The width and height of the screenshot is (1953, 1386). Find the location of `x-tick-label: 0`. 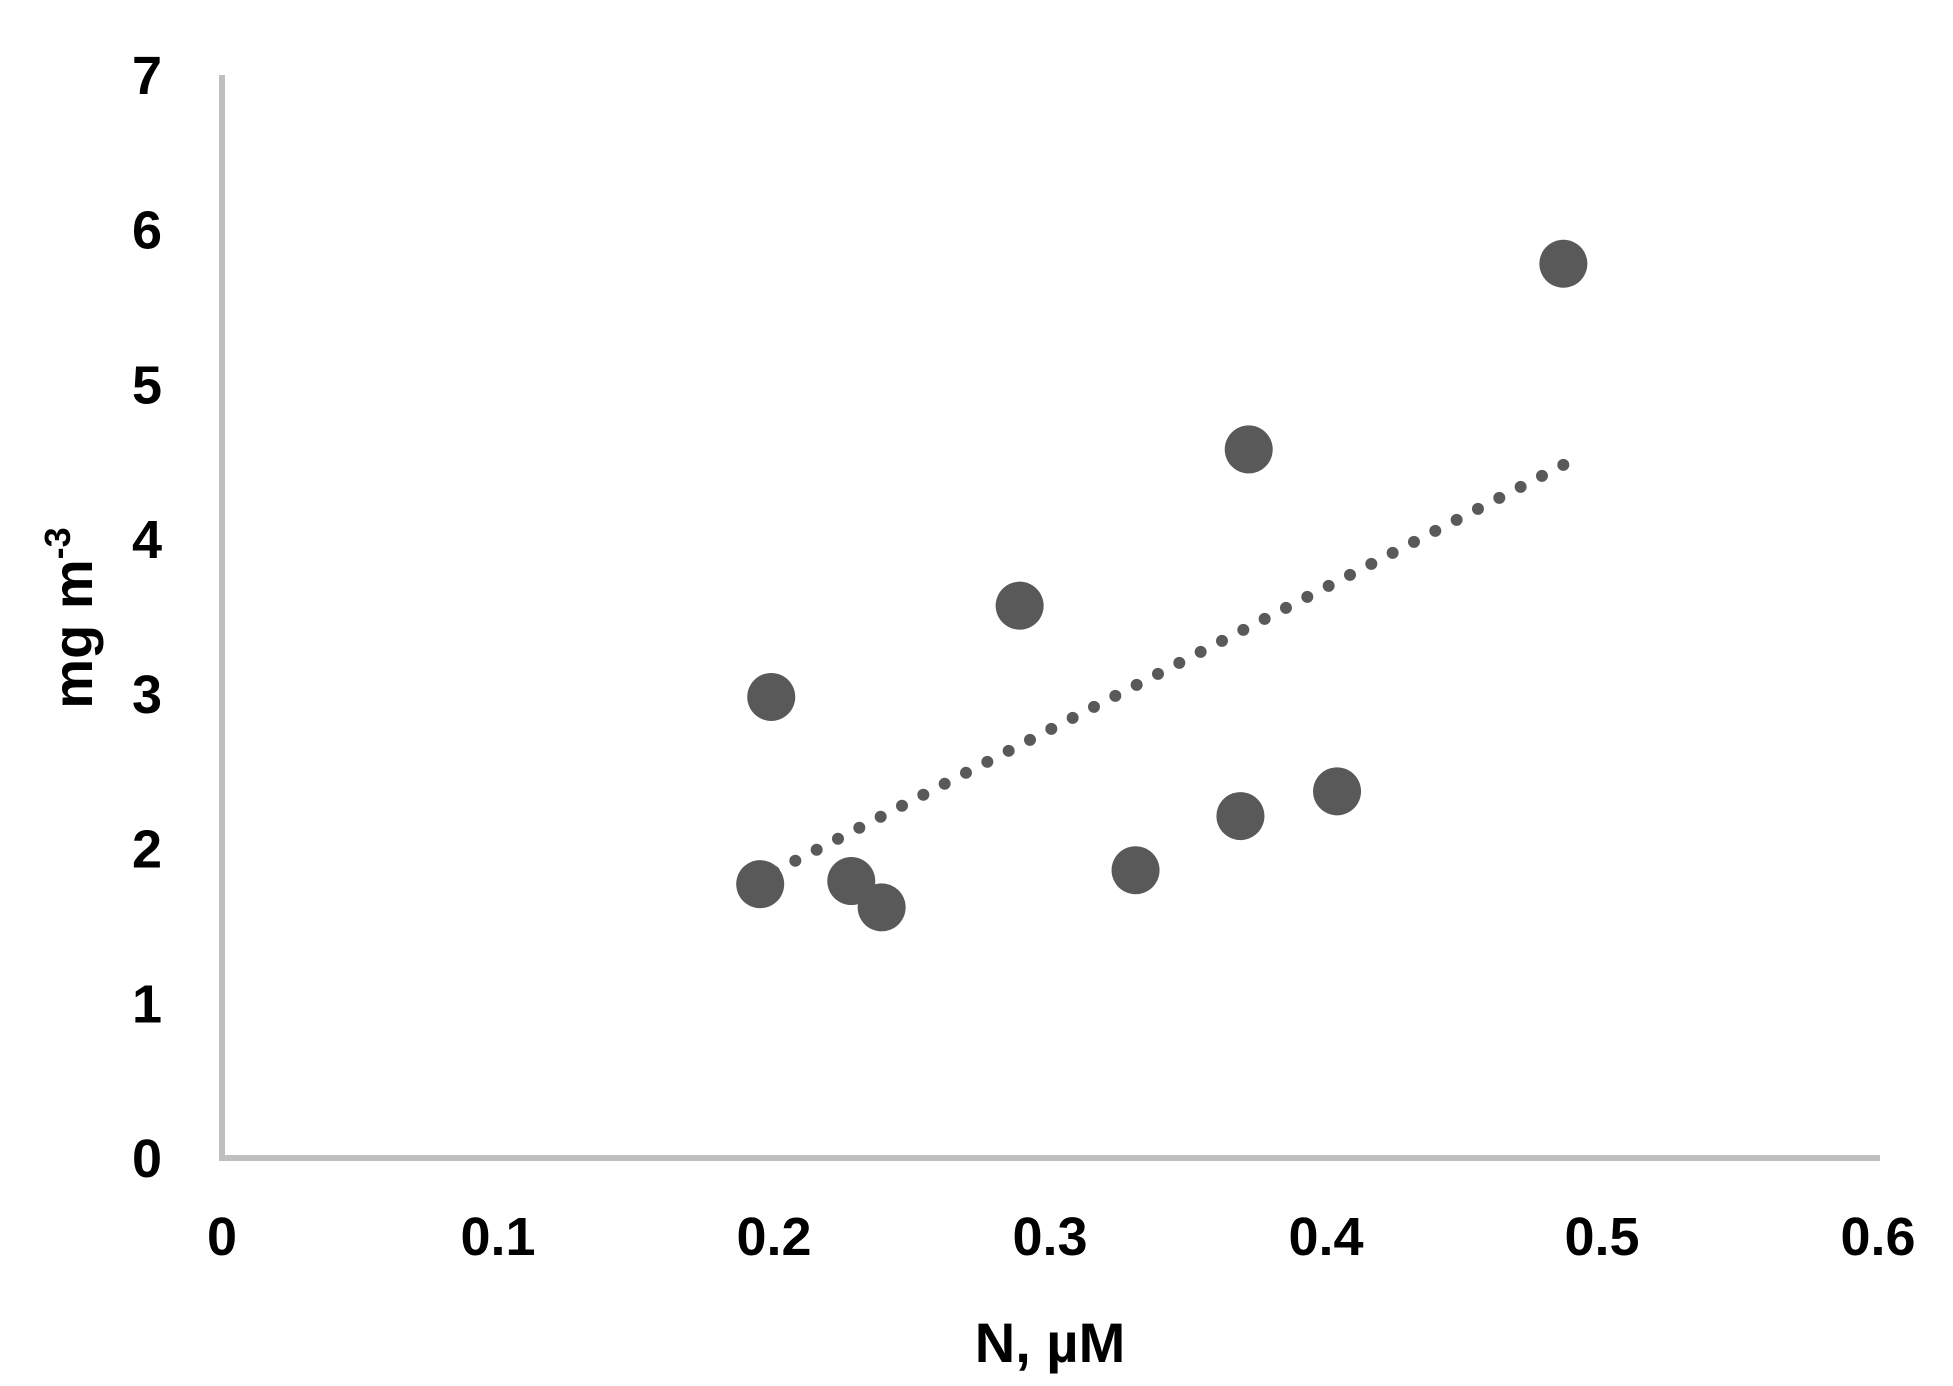

x-tick-label: 0 is located at coordinates (222, 1237).